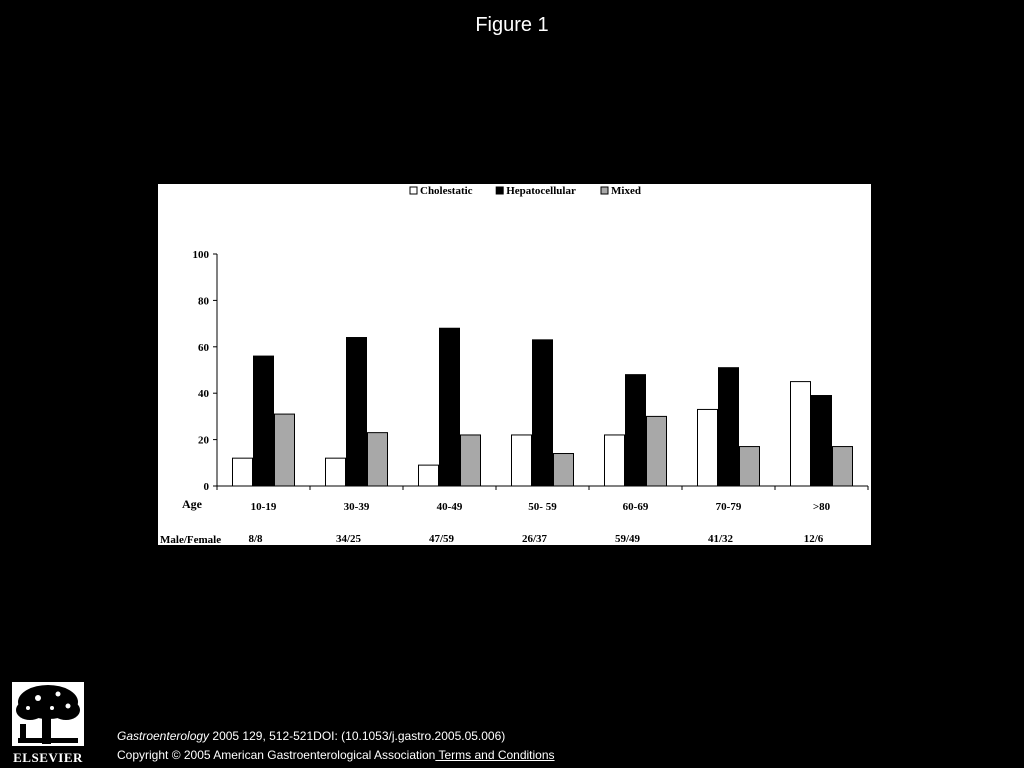  I want to click on ratio-label-0: 8/8, so click(255, 539).